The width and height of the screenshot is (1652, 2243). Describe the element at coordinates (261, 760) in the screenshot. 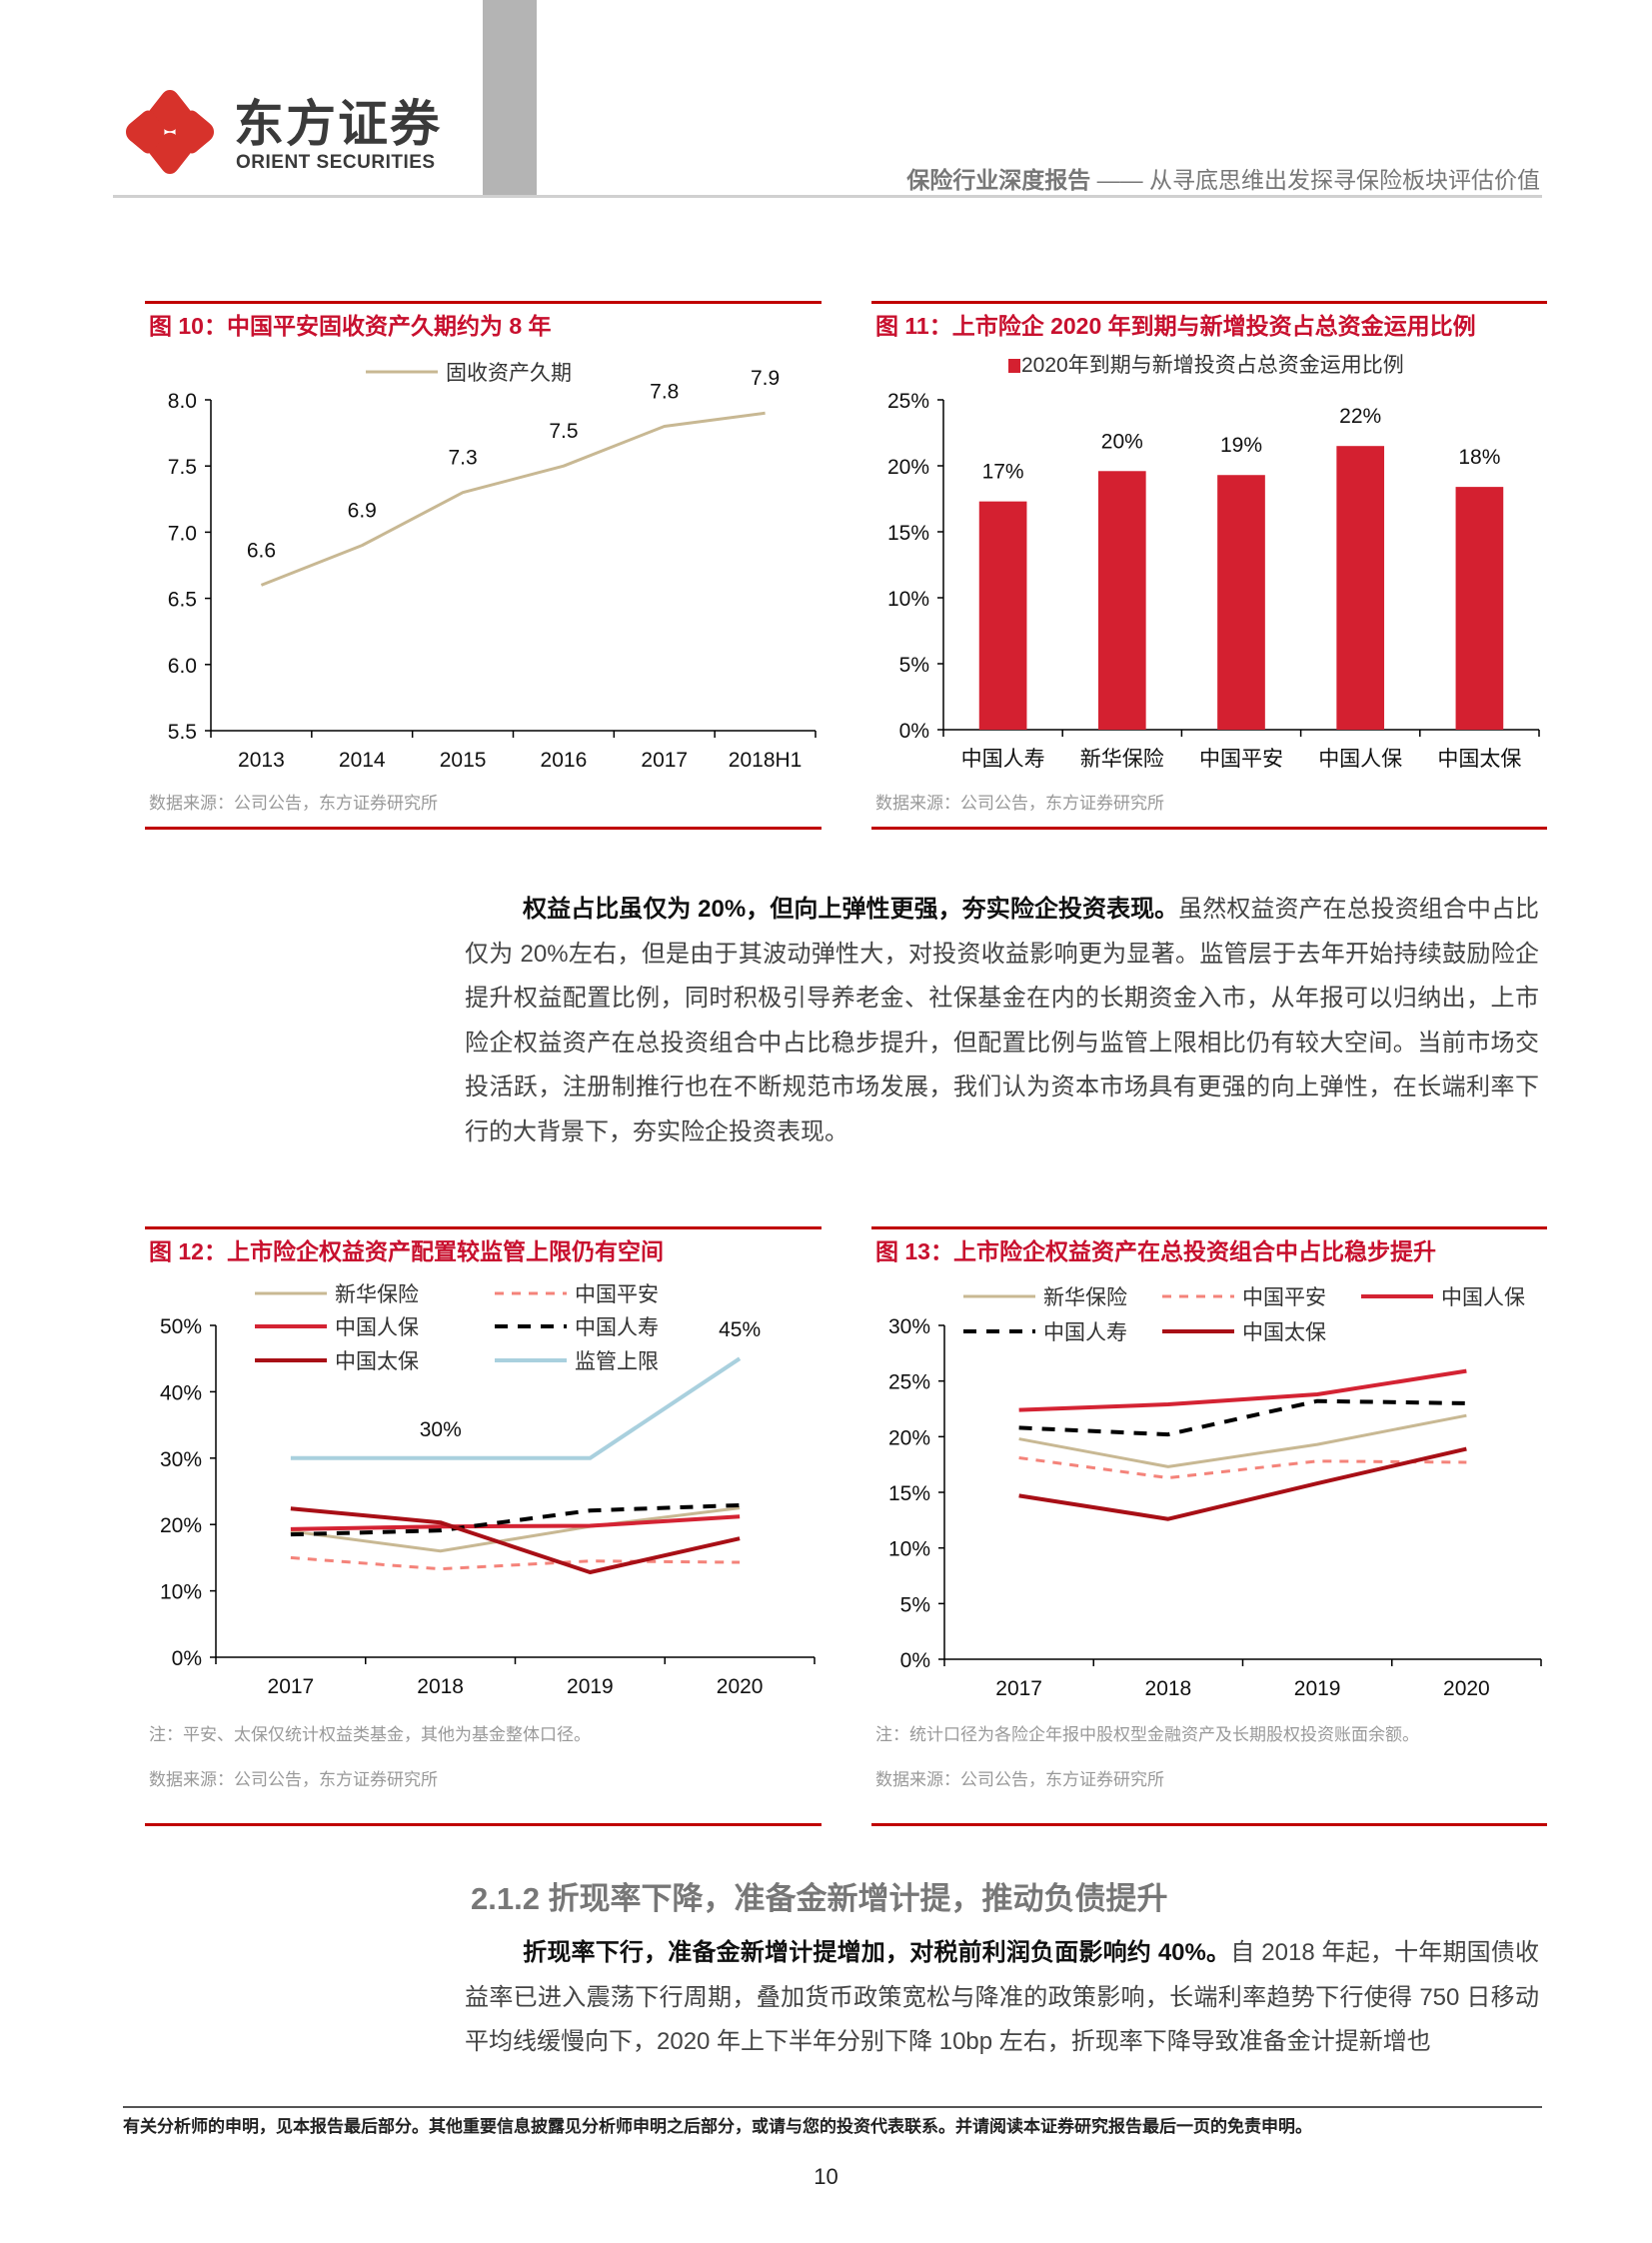

I see `x-tick-label: 2013` at that location.